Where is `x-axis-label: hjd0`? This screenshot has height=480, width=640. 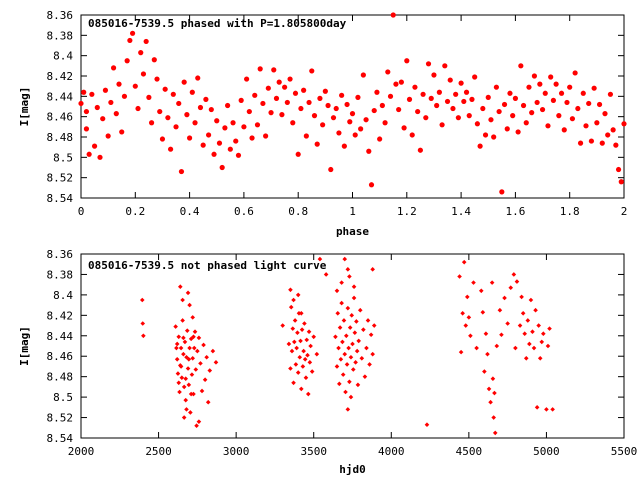 x-axis-label: hjd0 is located at coordinates (352, 469).